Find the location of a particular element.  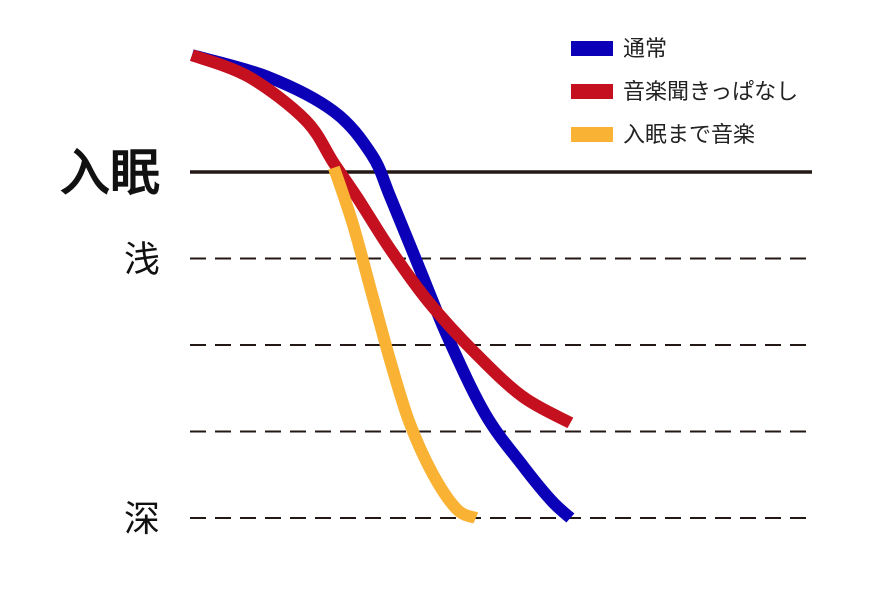

level-label: 浅 is located at coordinates (142, 260).